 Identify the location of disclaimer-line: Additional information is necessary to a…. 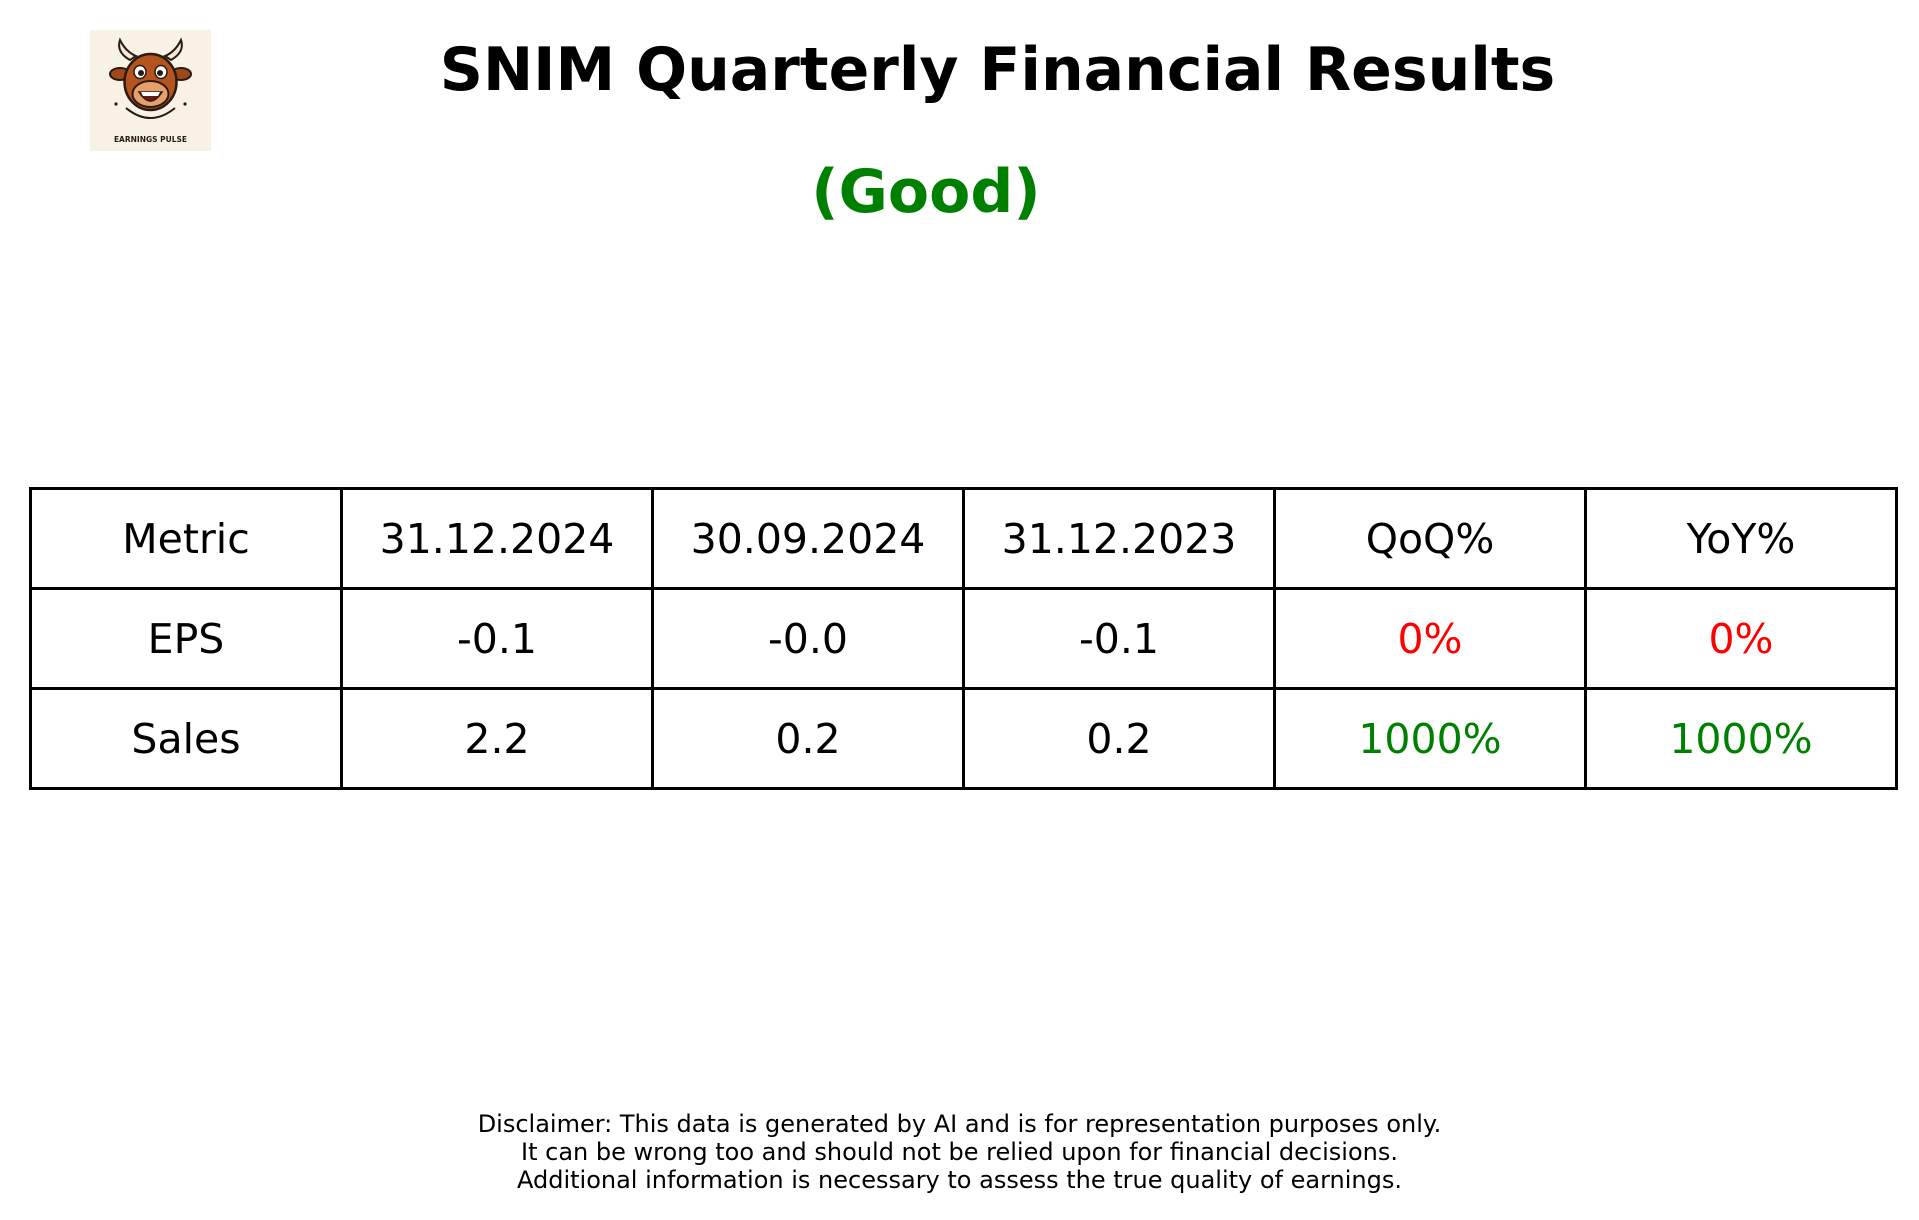
(959, 1180).